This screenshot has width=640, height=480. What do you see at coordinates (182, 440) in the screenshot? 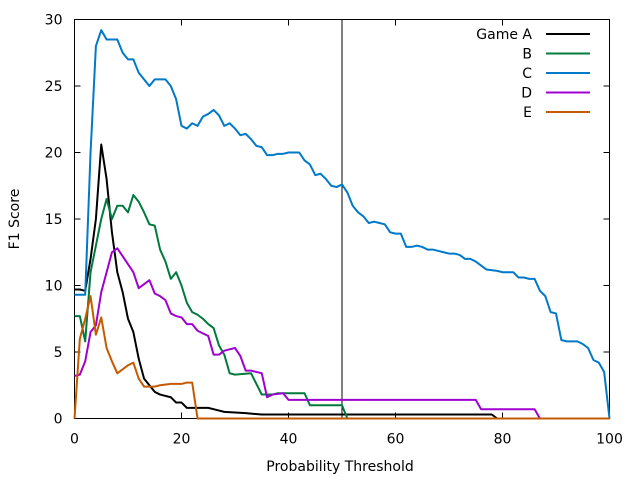
I see `x-tick-label: 20` at bounding box center [182, 440].